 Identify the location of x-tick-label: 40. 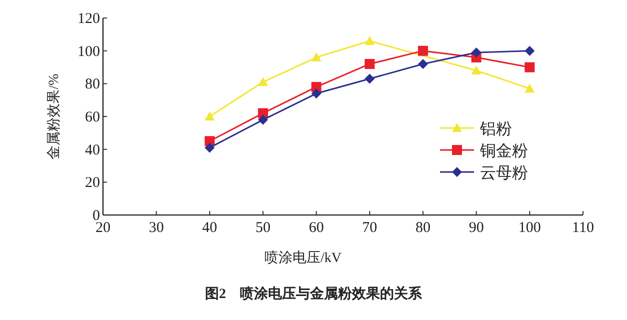
(210, 228).